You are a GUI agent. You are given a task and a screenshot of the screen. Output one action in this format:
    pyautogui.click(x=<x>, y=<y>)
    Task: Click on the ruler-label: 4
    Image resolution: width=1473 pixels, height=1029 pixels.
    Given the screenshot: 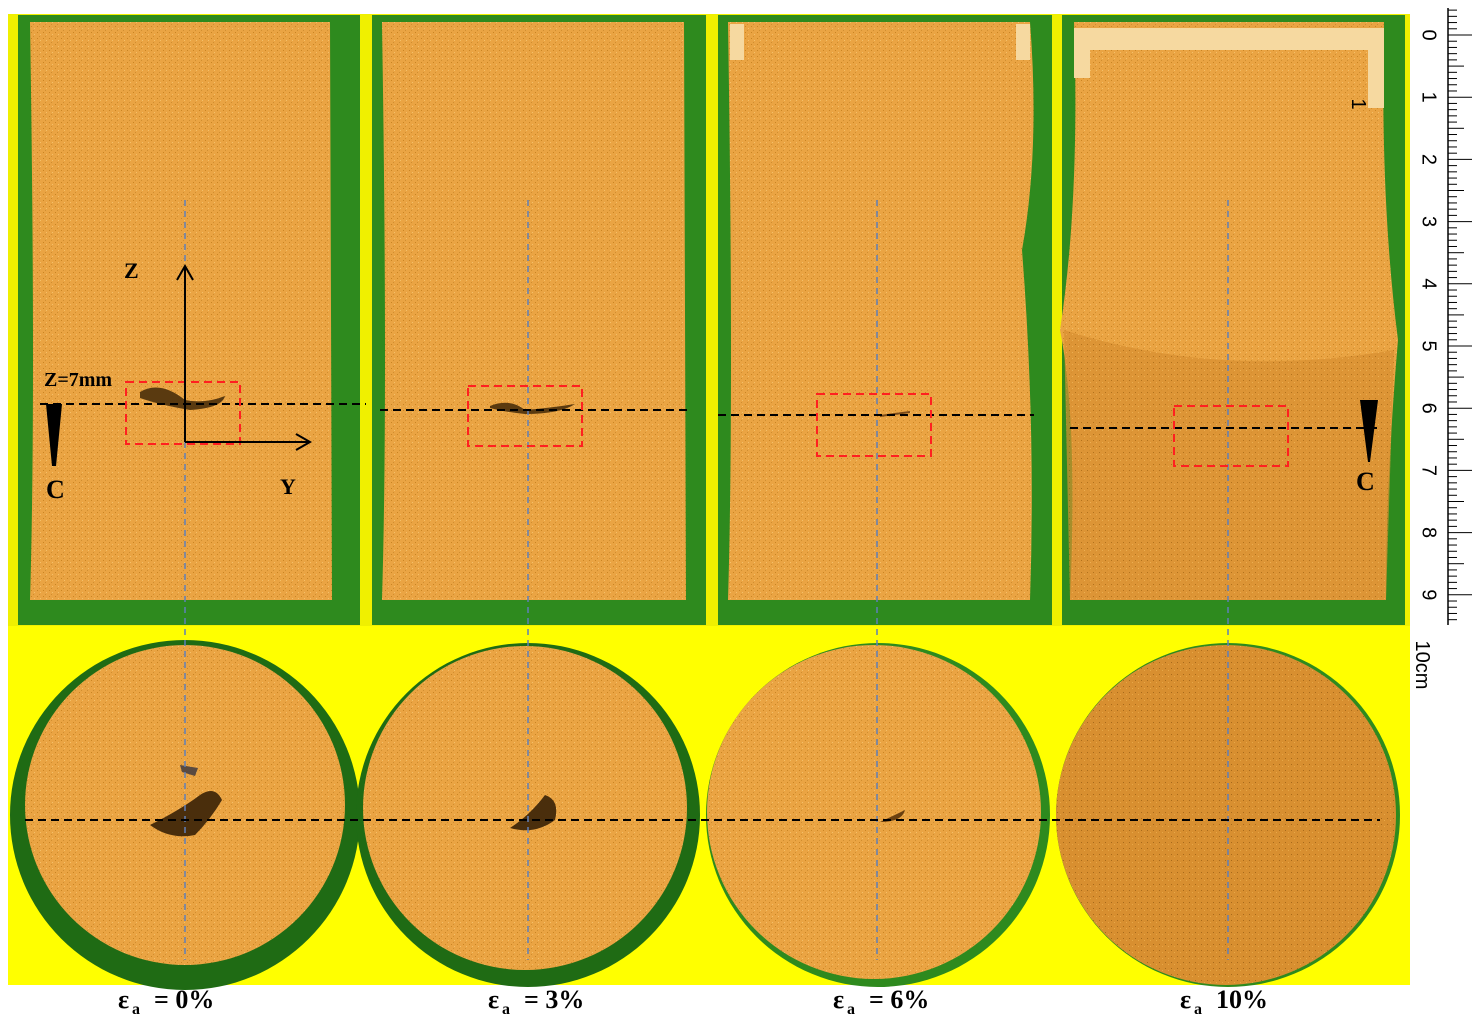 What is the action you would take?
    pyautogui.click(x=1429, y=283)
    